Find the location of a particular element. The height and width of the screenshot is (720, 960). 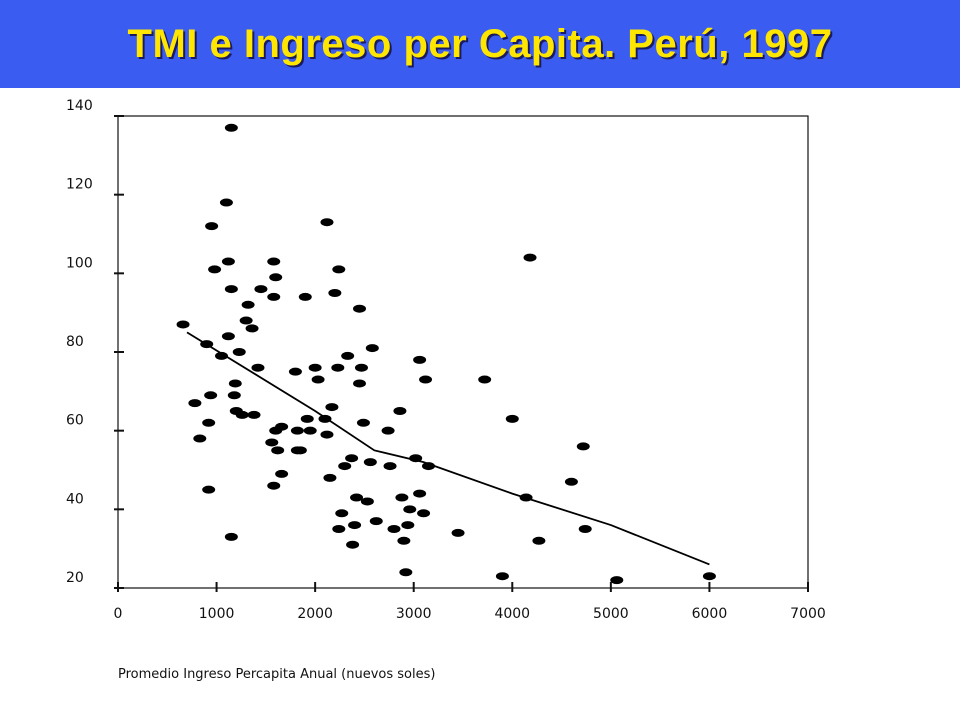

y-tick-label: 100 is located at coordinates (79, 263).